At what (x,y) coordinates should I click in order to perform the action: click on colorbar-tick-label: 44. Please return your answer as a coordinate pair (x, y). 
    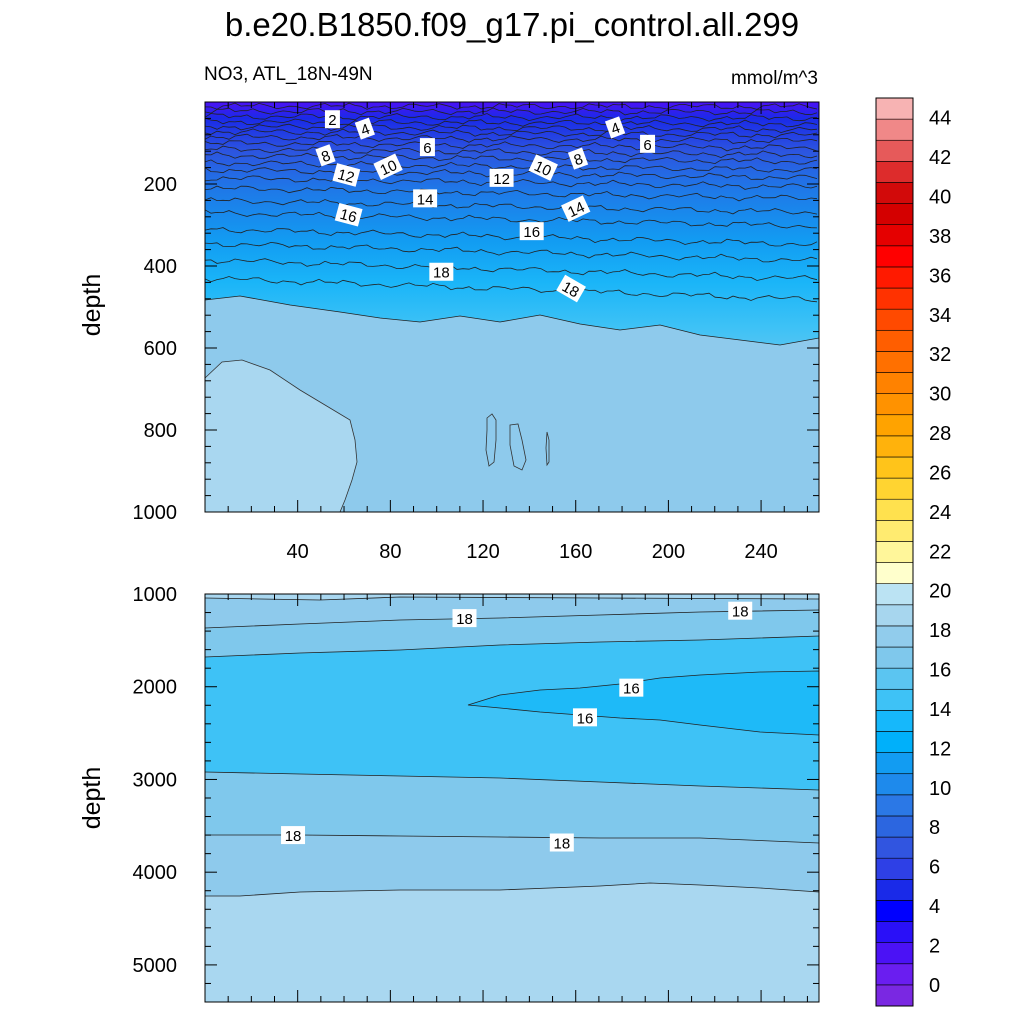
    Looking at the image, I should click on (940, 119).